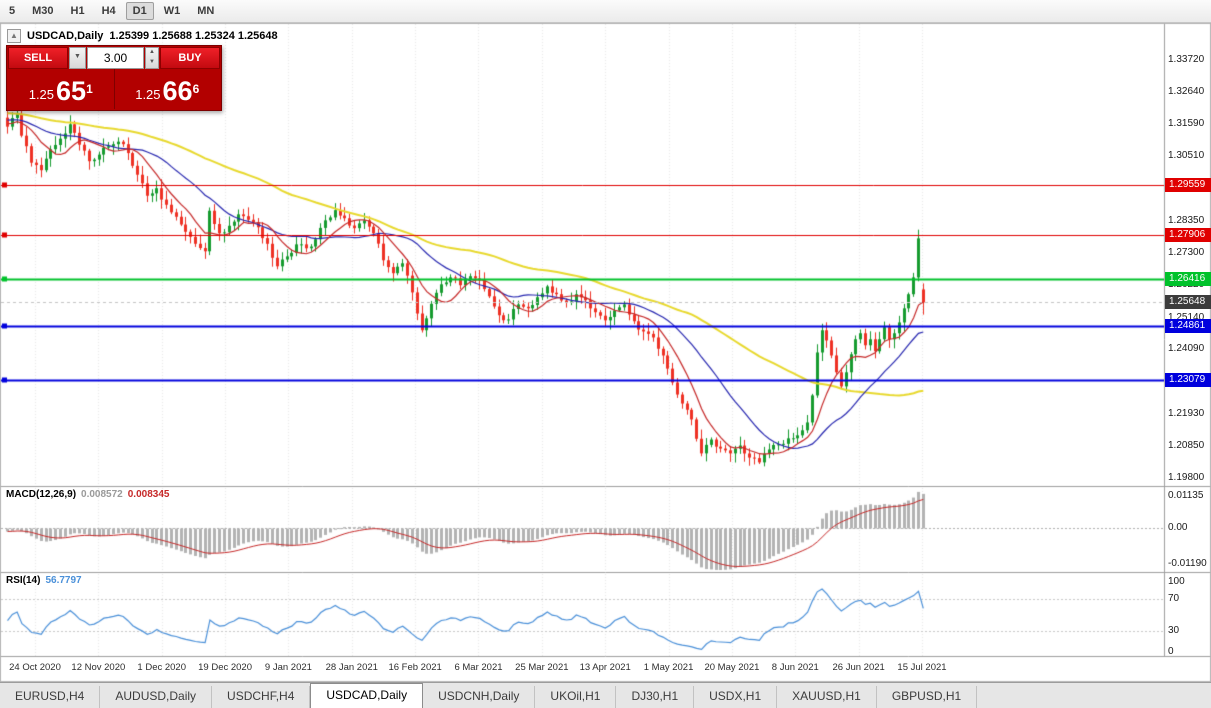 The width and height of the screenshot is (1211, 708). What do you see at coordinates (225, 667) in the screenshot?
I see `time-axis-label: 19 Dec 2020` at bounding box center [225, 667].